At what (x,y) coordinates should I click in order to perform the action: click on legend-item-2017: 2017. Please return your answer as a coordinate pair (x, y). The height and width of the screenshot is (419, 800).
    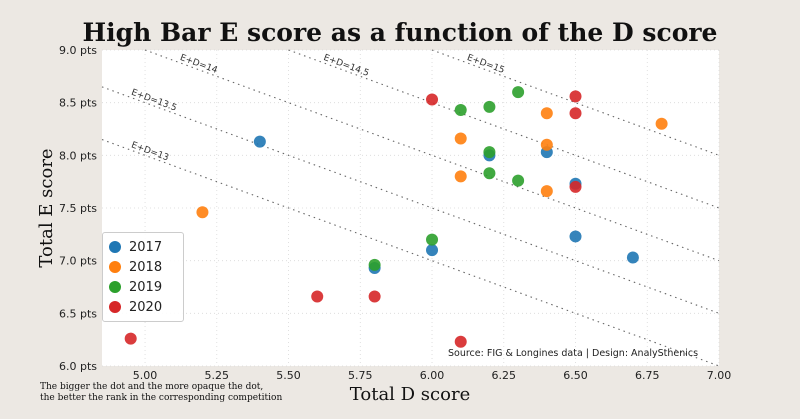
    Looking at the image, I should click on (143, 247).